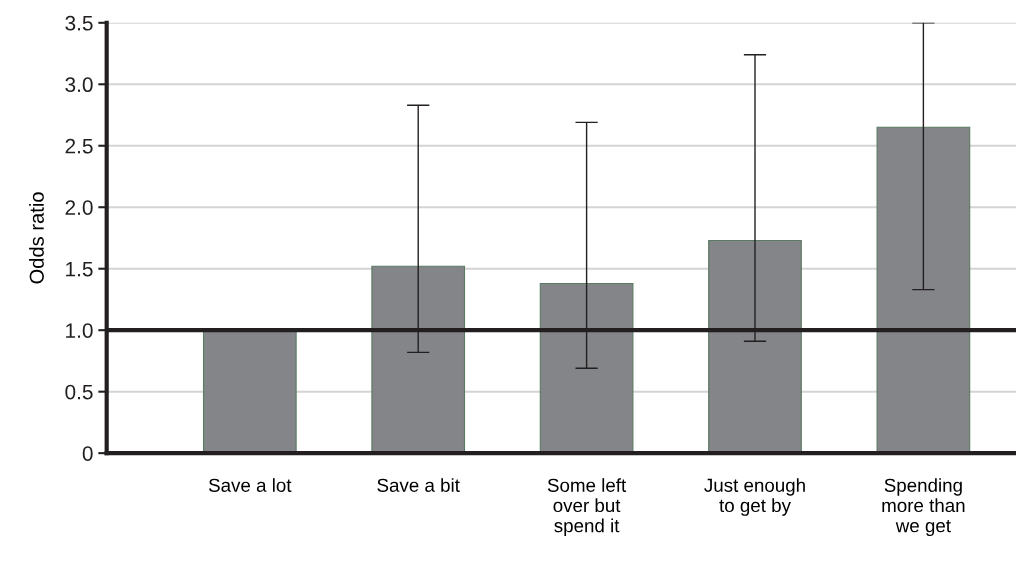  What do you see at coordinates (79, 146) in the screenshot?
I see `y-tick-label: 2.5` at bounding box center [79, 146].